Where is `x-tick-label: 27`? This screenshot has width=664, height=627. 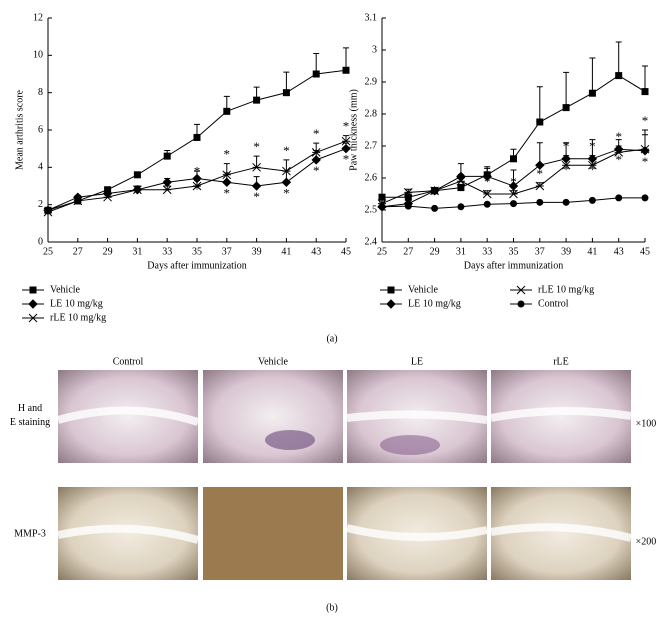
x-tick-label: 27 is located at coordinates (408, 251).